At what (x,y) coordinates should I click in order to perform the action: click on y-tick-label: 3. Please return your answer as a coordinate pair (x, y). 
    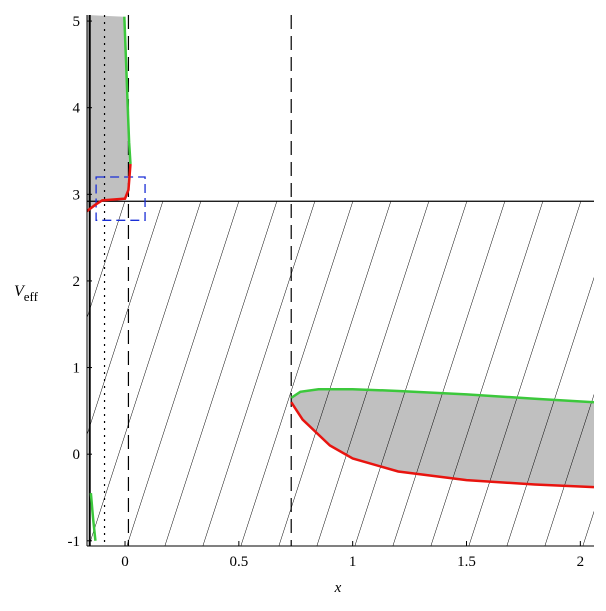
    Looking at the image, I should click on (77, 195).